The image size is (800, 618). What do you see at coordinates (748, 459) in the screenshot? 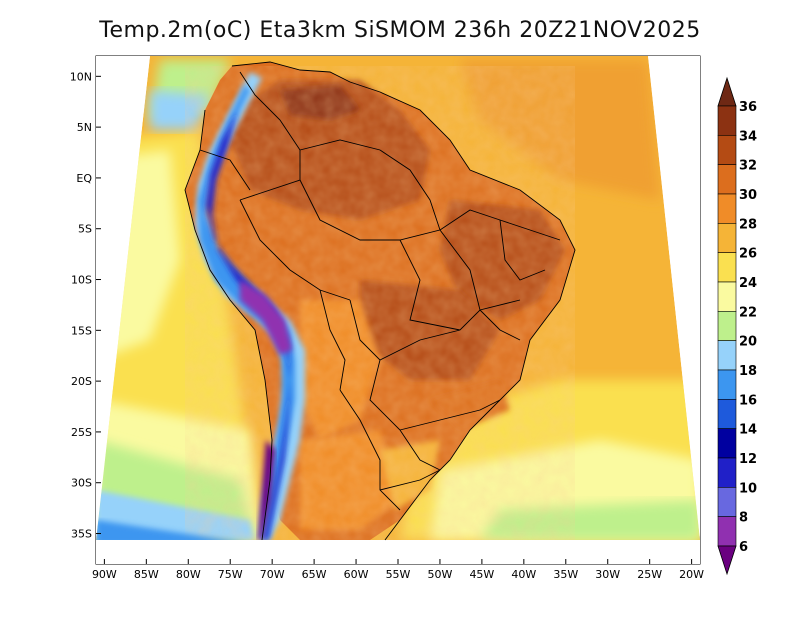
I see `colorbar-label: 12` at bounding box center [748, 459].